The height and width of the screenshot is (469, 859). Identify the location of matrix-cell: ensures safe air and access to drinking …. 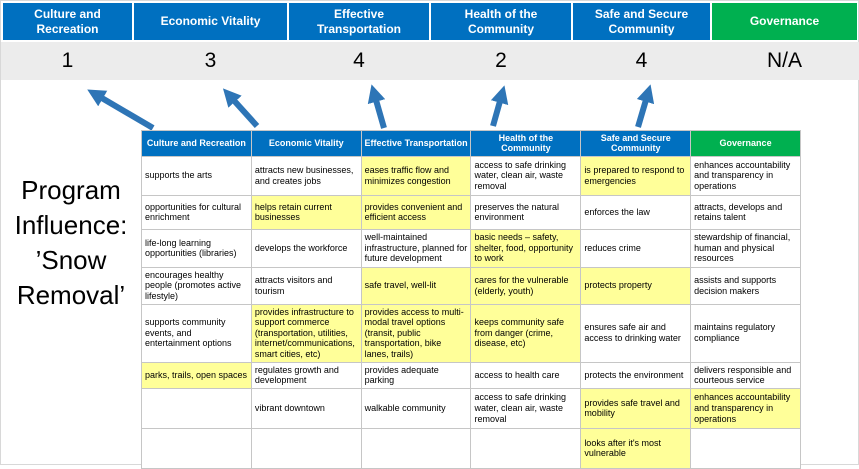
(636, 333).